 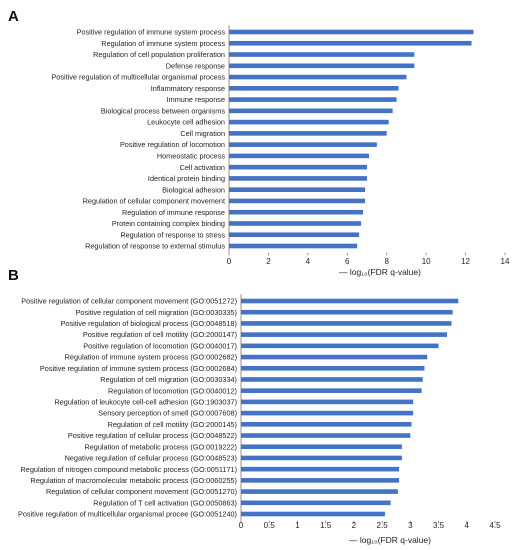 What do you see at coordinates (196, 99) in the screenshot?
I see `category-label: Immune response` at bounding box center [196, 99].